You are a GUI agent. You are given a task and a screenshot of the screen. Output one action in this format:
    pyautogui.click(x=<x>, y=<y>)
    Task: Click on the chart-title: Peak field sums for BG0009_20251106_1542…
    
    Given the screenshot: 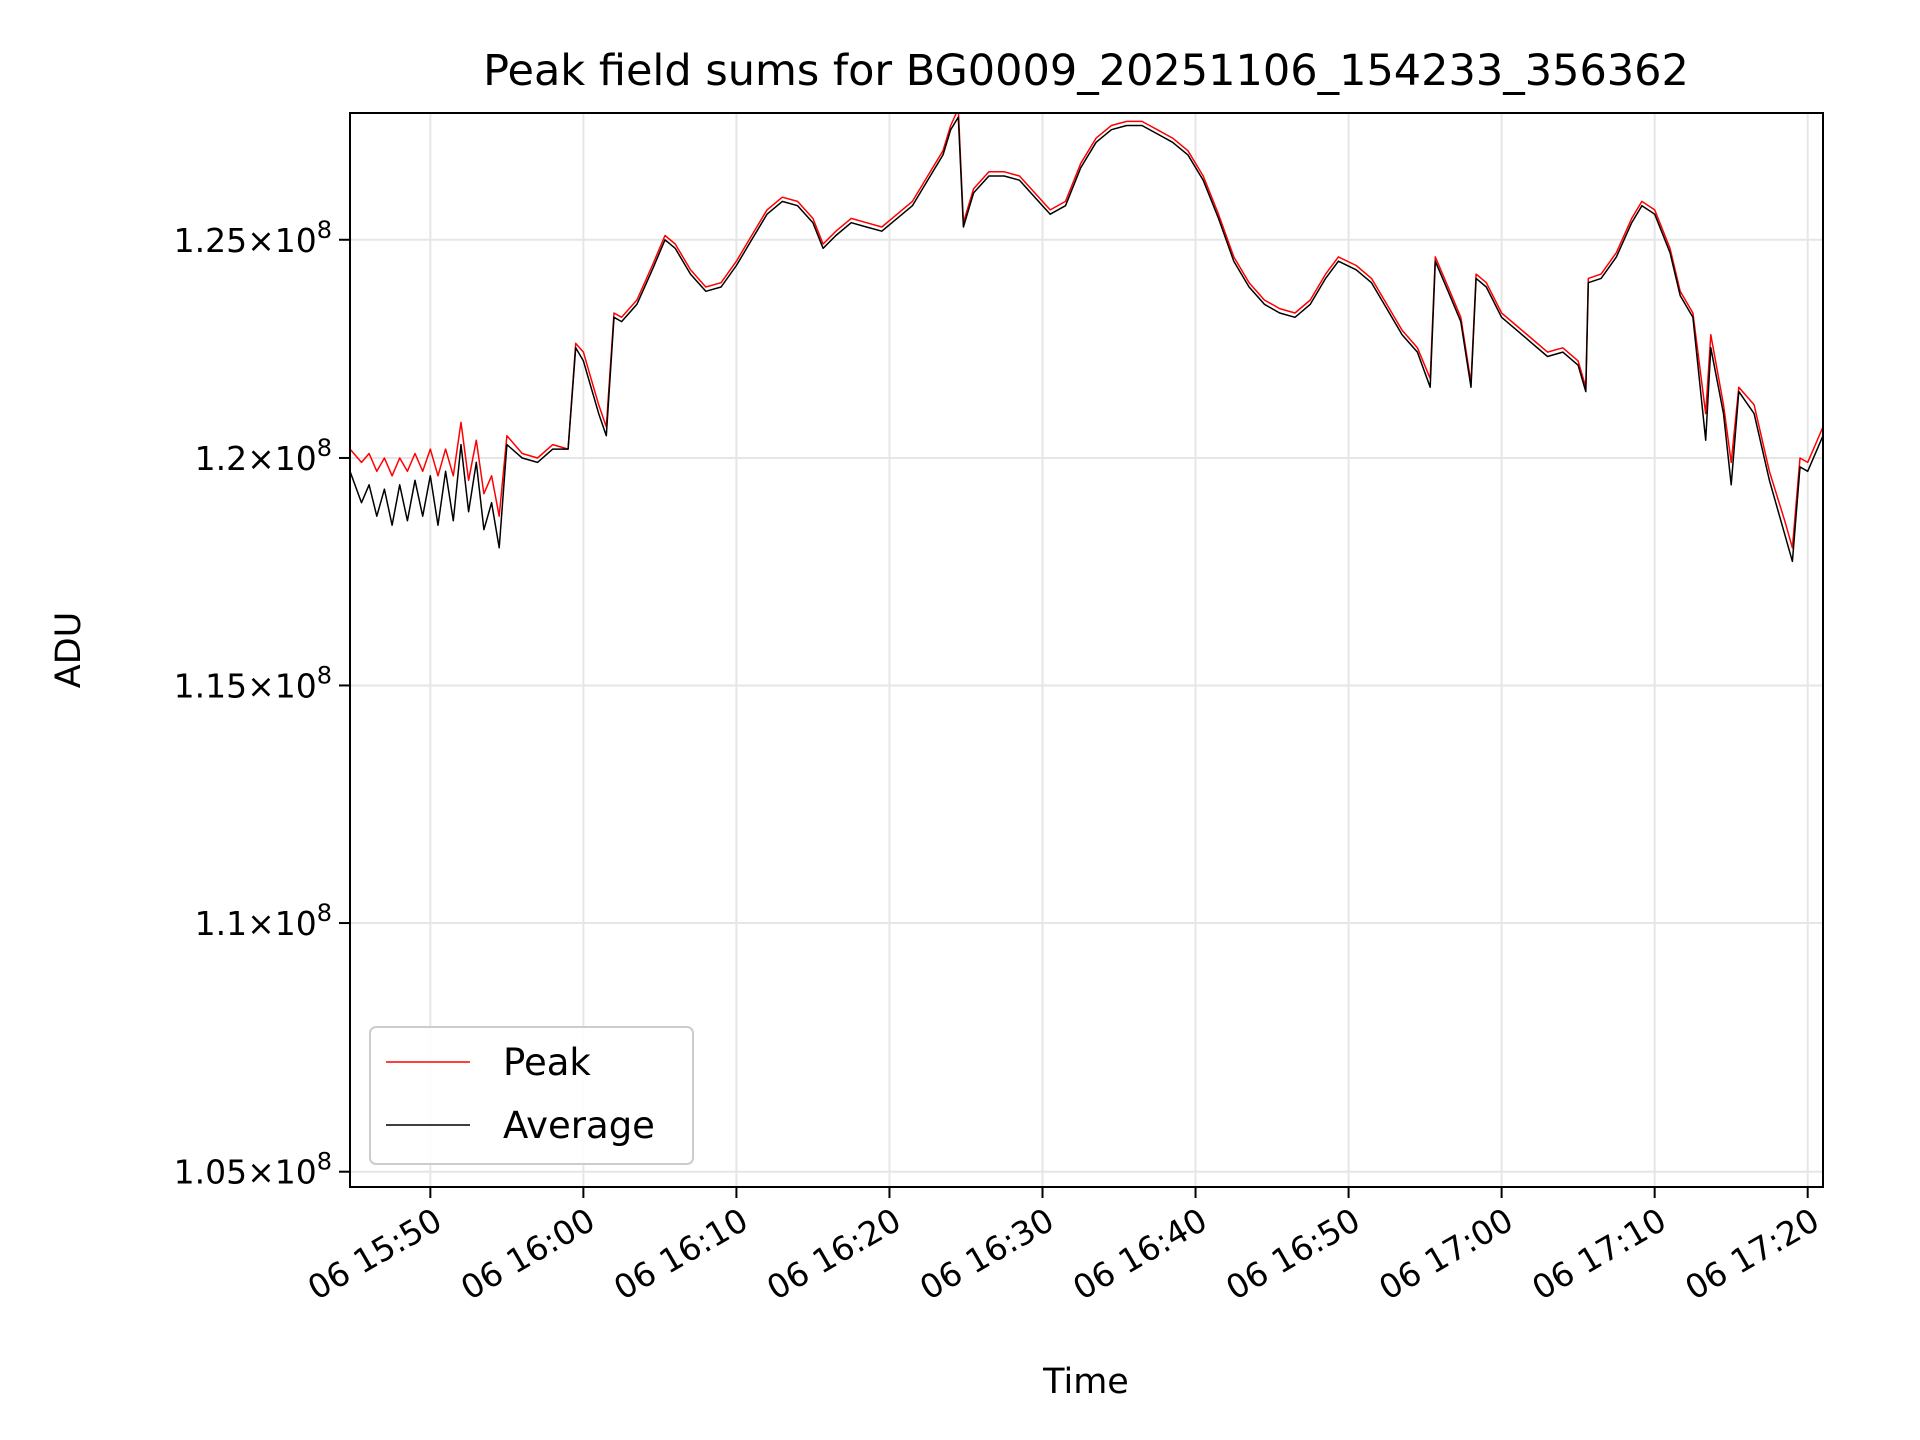 What is the action you would take?
    pyautogui.click(x=1086, y=71)
    